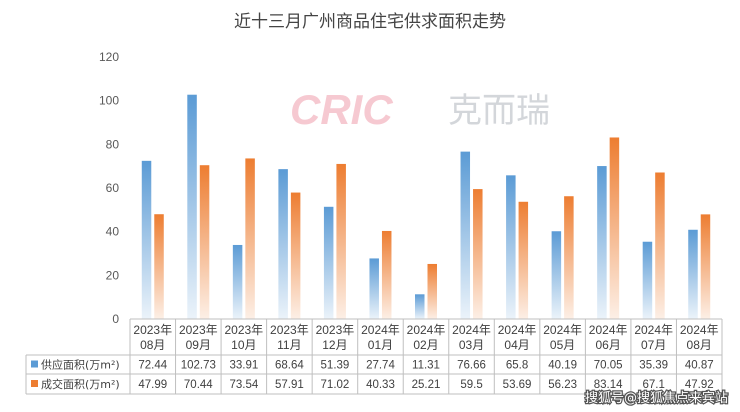 Image resolution: width=740 pixels, height=412 pixels. Describe the element at coordinates (517, 337) in the screenshot. I see `x-tick-label: 2024年 04月` at that location.